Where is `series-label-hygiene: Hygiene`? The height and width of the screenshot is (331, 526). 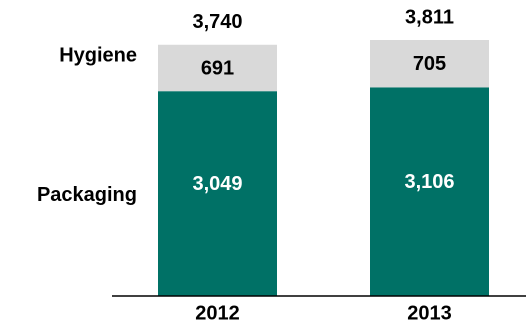 series-label-hygiene: Hygiene is located at coordinates (98, 55).